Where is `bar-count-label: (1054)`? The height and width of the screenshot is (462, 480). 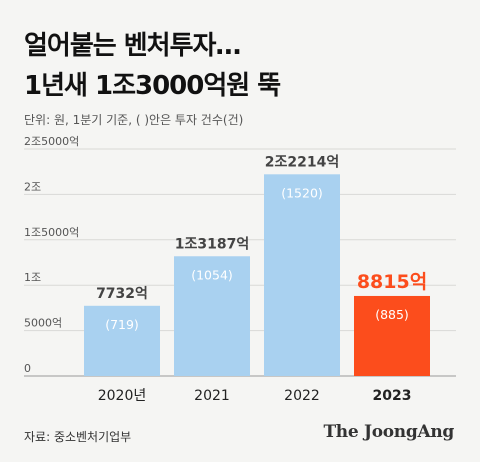
bar-count-label: (1054) is located at coordinates (212, 274).